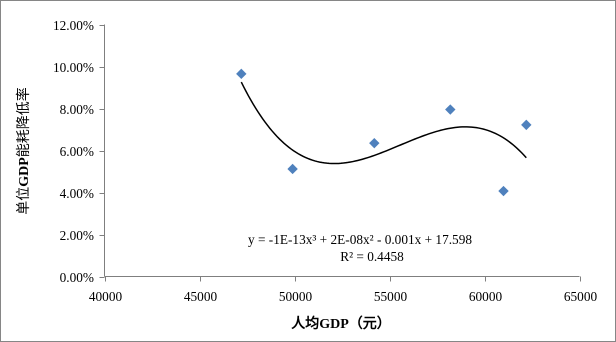  What do you see at coordinates (106, 296) in the screenshot?
I see `x-tick-label: 40000` at bounding box center [106, 296].